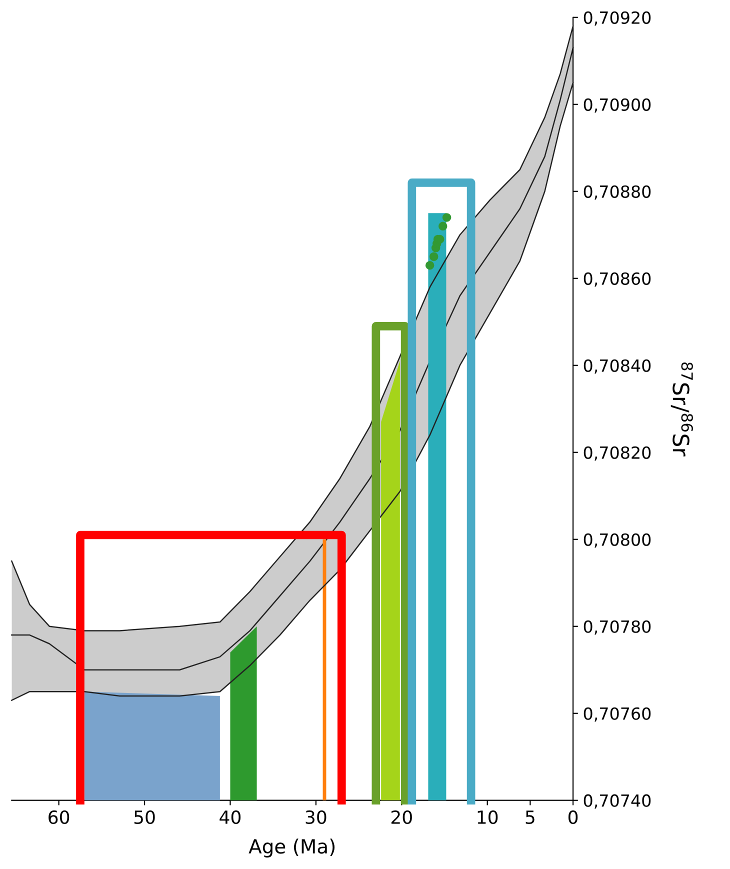  What do you see at coordinates (488, 817) in the screenshot?
I see `x-tick-label: 10` at bounding box center [488, 817].